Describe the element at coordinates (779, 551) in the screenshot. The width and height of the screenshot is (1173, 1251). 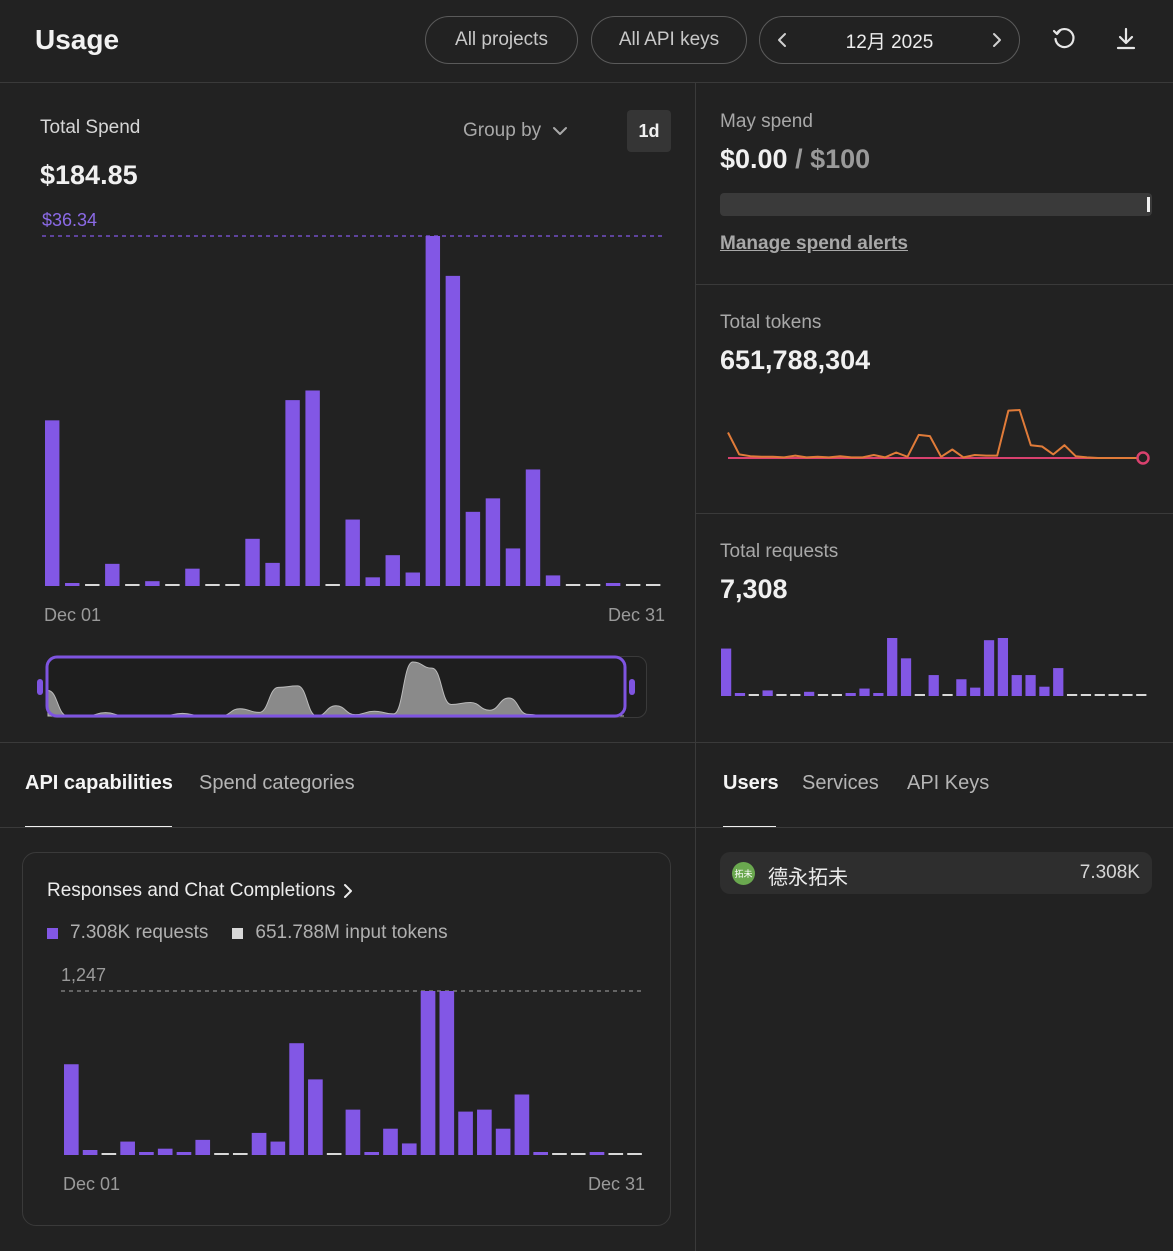
I see `requests-title: Total requests` at that location.